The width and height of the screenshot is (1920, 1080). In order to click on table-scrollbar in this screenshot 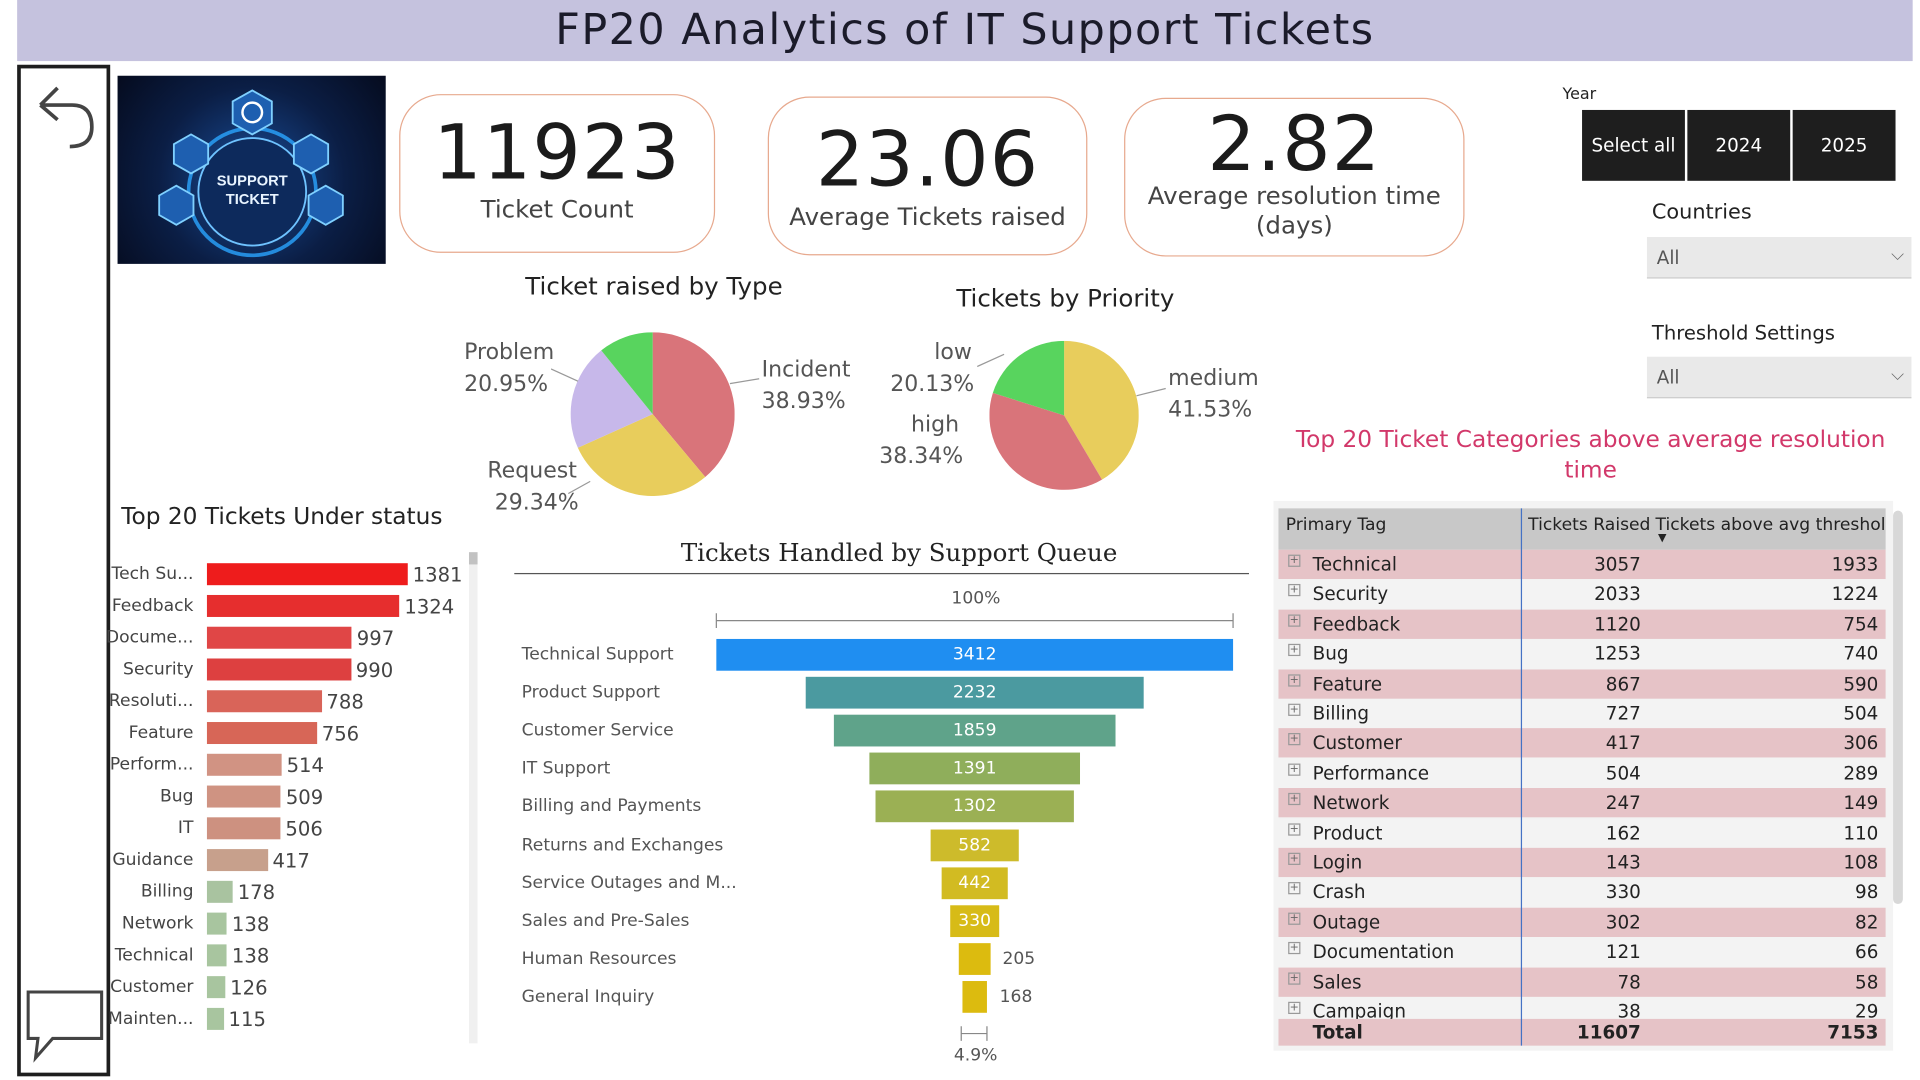, I will do `click(1898, 707)`.